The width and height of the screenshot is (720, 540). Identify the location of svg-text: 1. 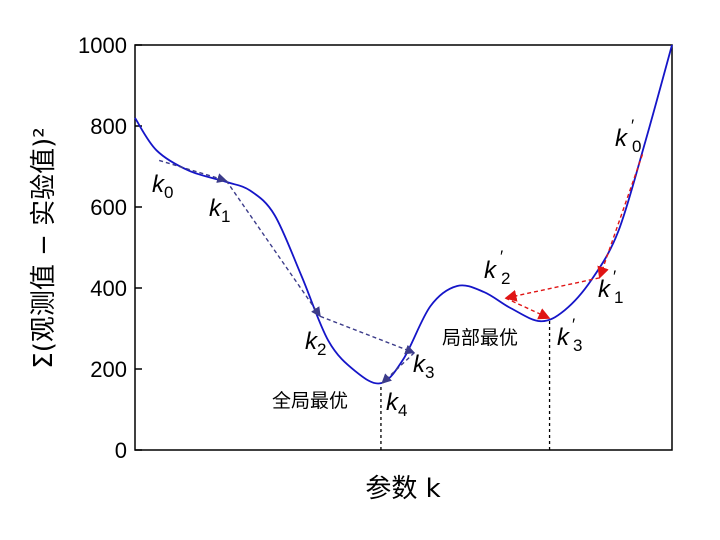
(618, 297).